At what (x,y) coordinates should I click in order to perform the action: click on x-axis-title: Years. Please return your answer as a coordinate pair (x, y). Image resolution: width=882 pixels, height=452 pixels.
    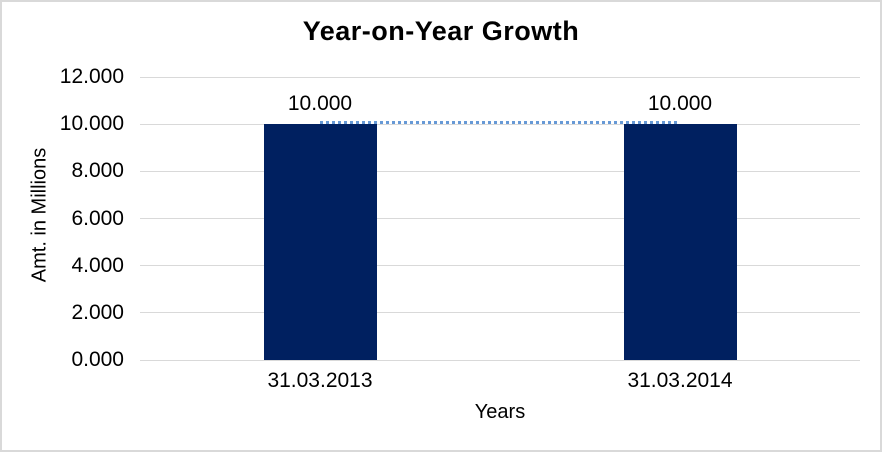
    Looking at the image, I should click on (500, 412).